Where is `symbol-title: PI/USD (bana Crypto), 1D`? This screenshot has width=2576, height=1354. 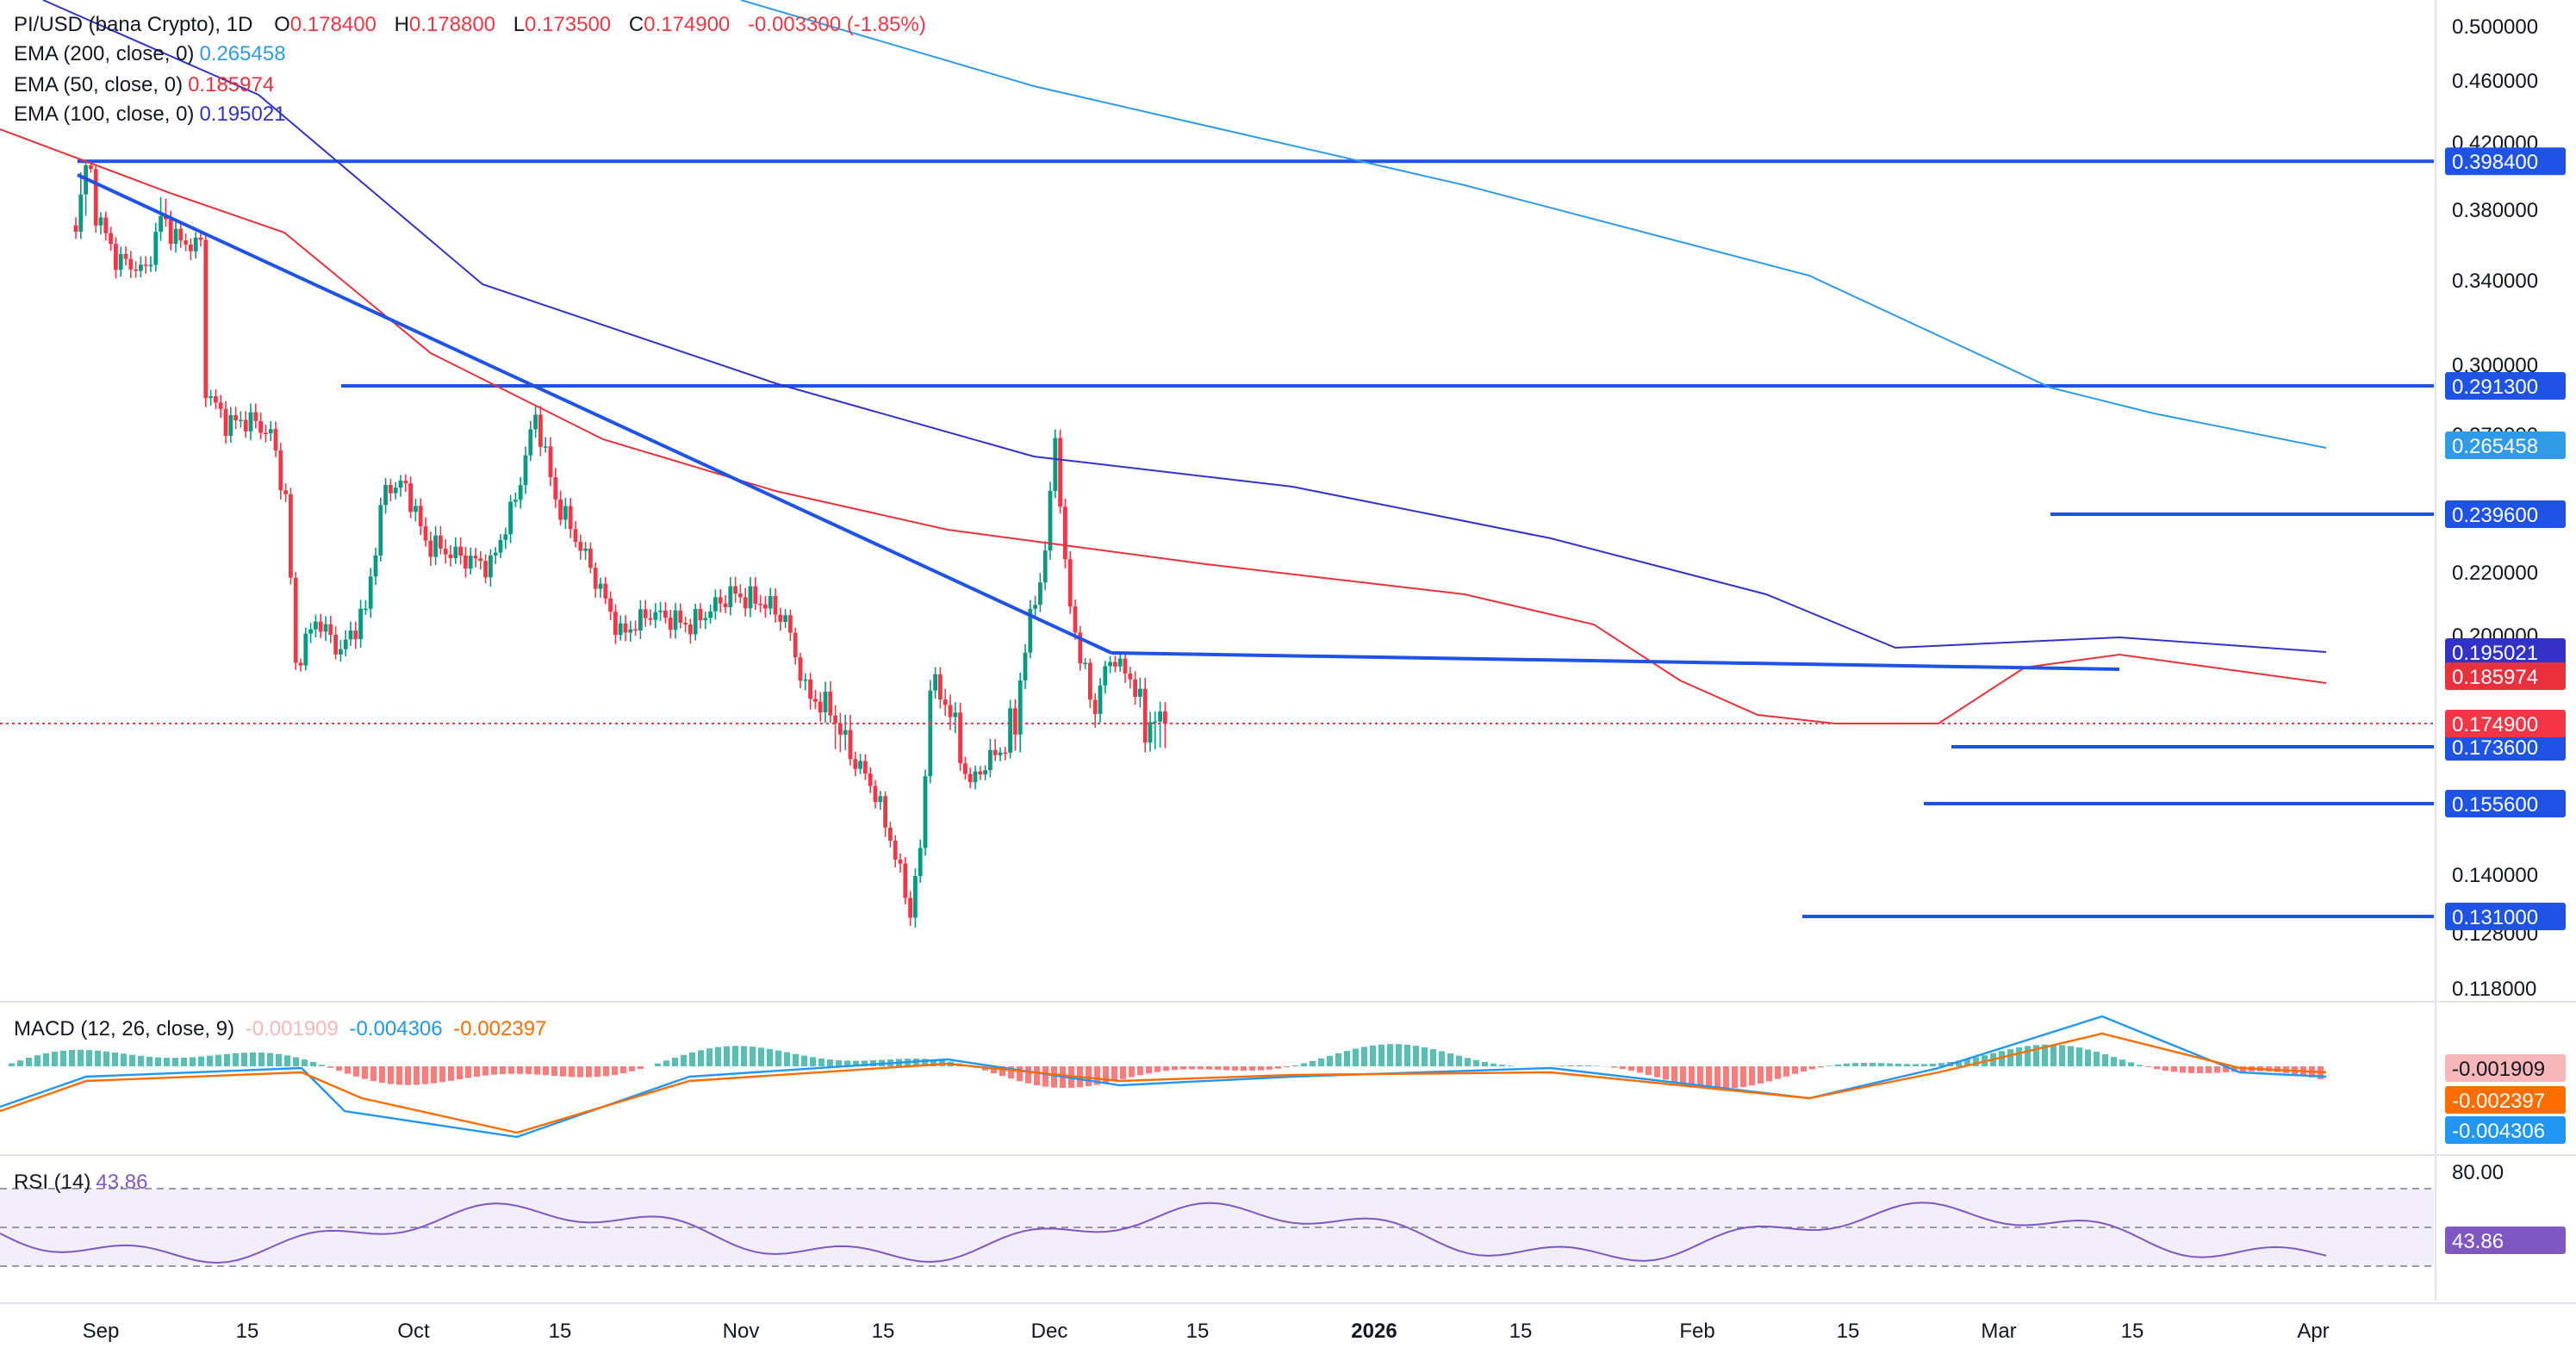 symbol-title: PI/USD (bana Crypto), 1D is located at coordinates (134, 24).